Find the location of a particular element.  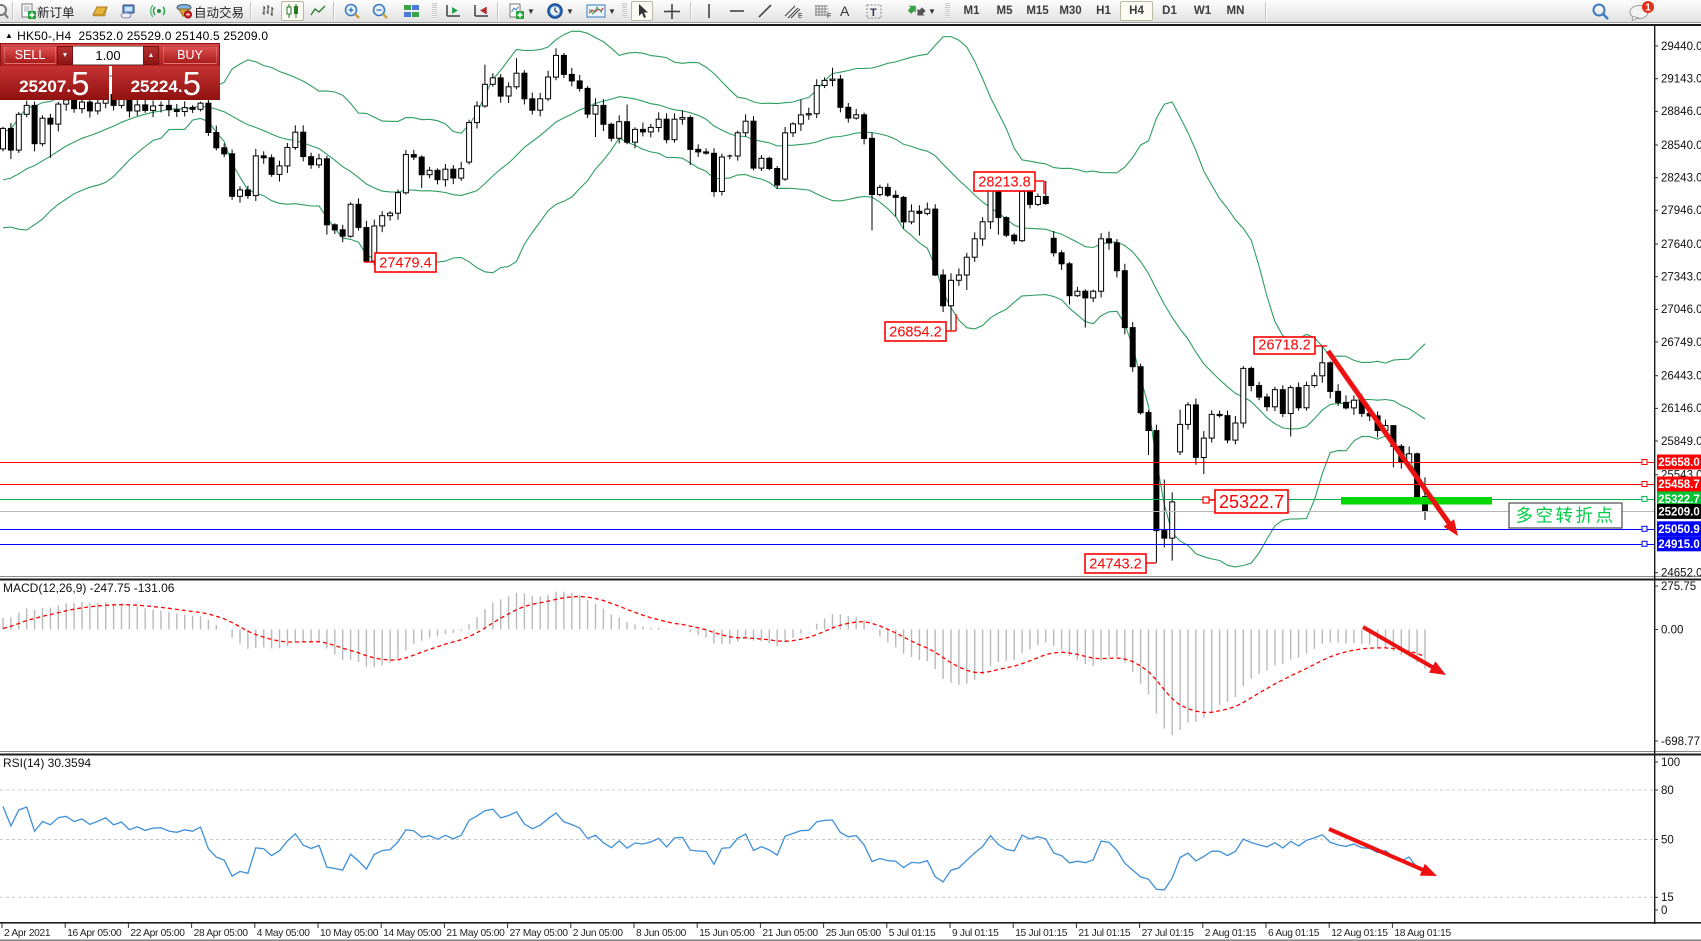

notifications-button: 1 is located at coordinates (1642, 11).